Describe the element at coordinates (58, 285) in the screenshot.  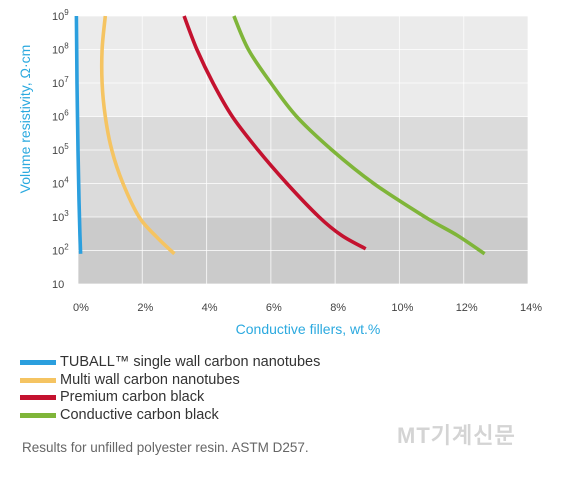
I see `y-tick-label: 10` at that location.